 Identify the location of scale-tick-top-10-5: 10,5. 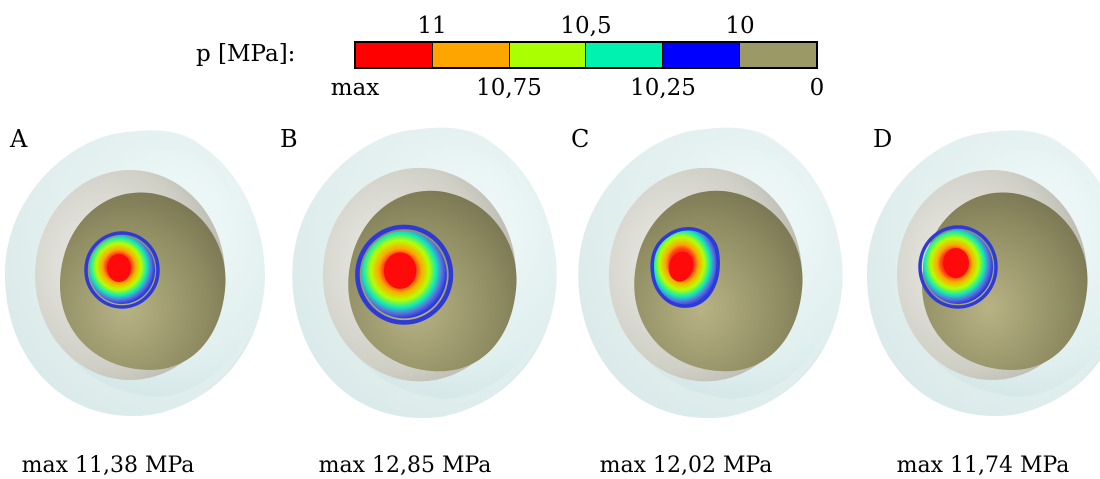
(586, 26).